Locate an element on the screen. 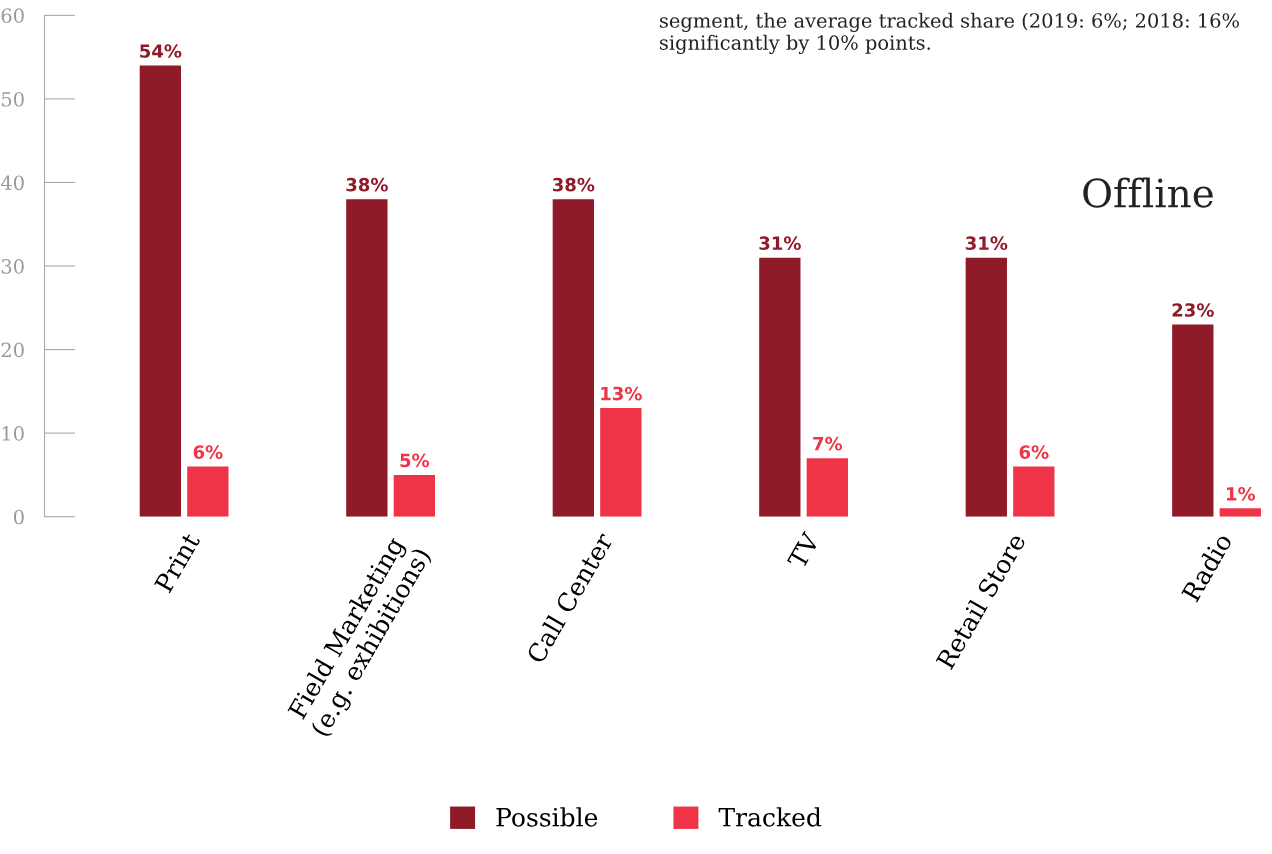 This screenshot has height=854, width=1272. data-label: 54% is located at coordinates (161, 51).